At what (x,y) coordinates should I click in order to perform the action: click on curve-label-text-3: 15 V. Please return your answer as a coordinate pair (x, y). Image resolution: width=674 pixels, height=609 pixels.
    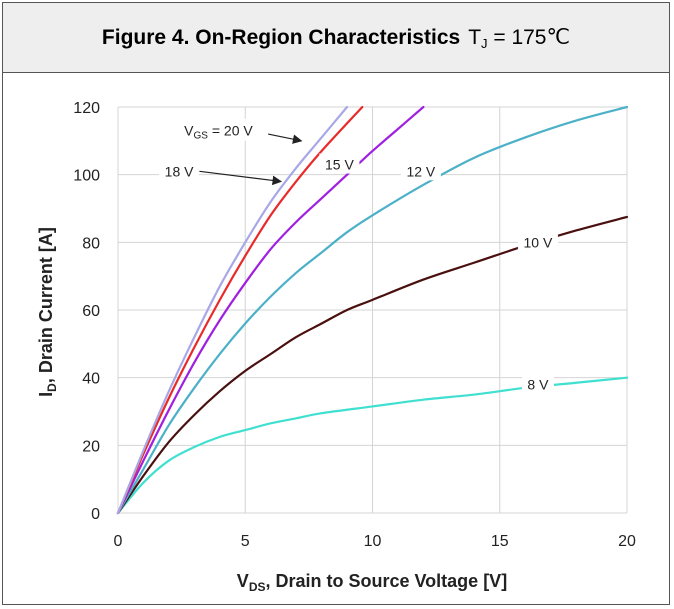
    Looking at the image, I should click on (339, 165).